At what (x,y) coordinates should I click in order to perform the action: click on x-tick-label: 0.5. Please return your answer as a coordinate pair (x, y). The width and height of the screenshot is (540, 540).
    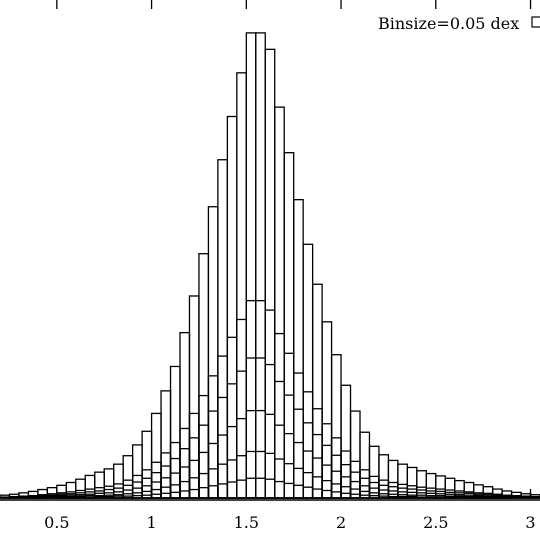
    Looking at the image, I should click on (56, 522).